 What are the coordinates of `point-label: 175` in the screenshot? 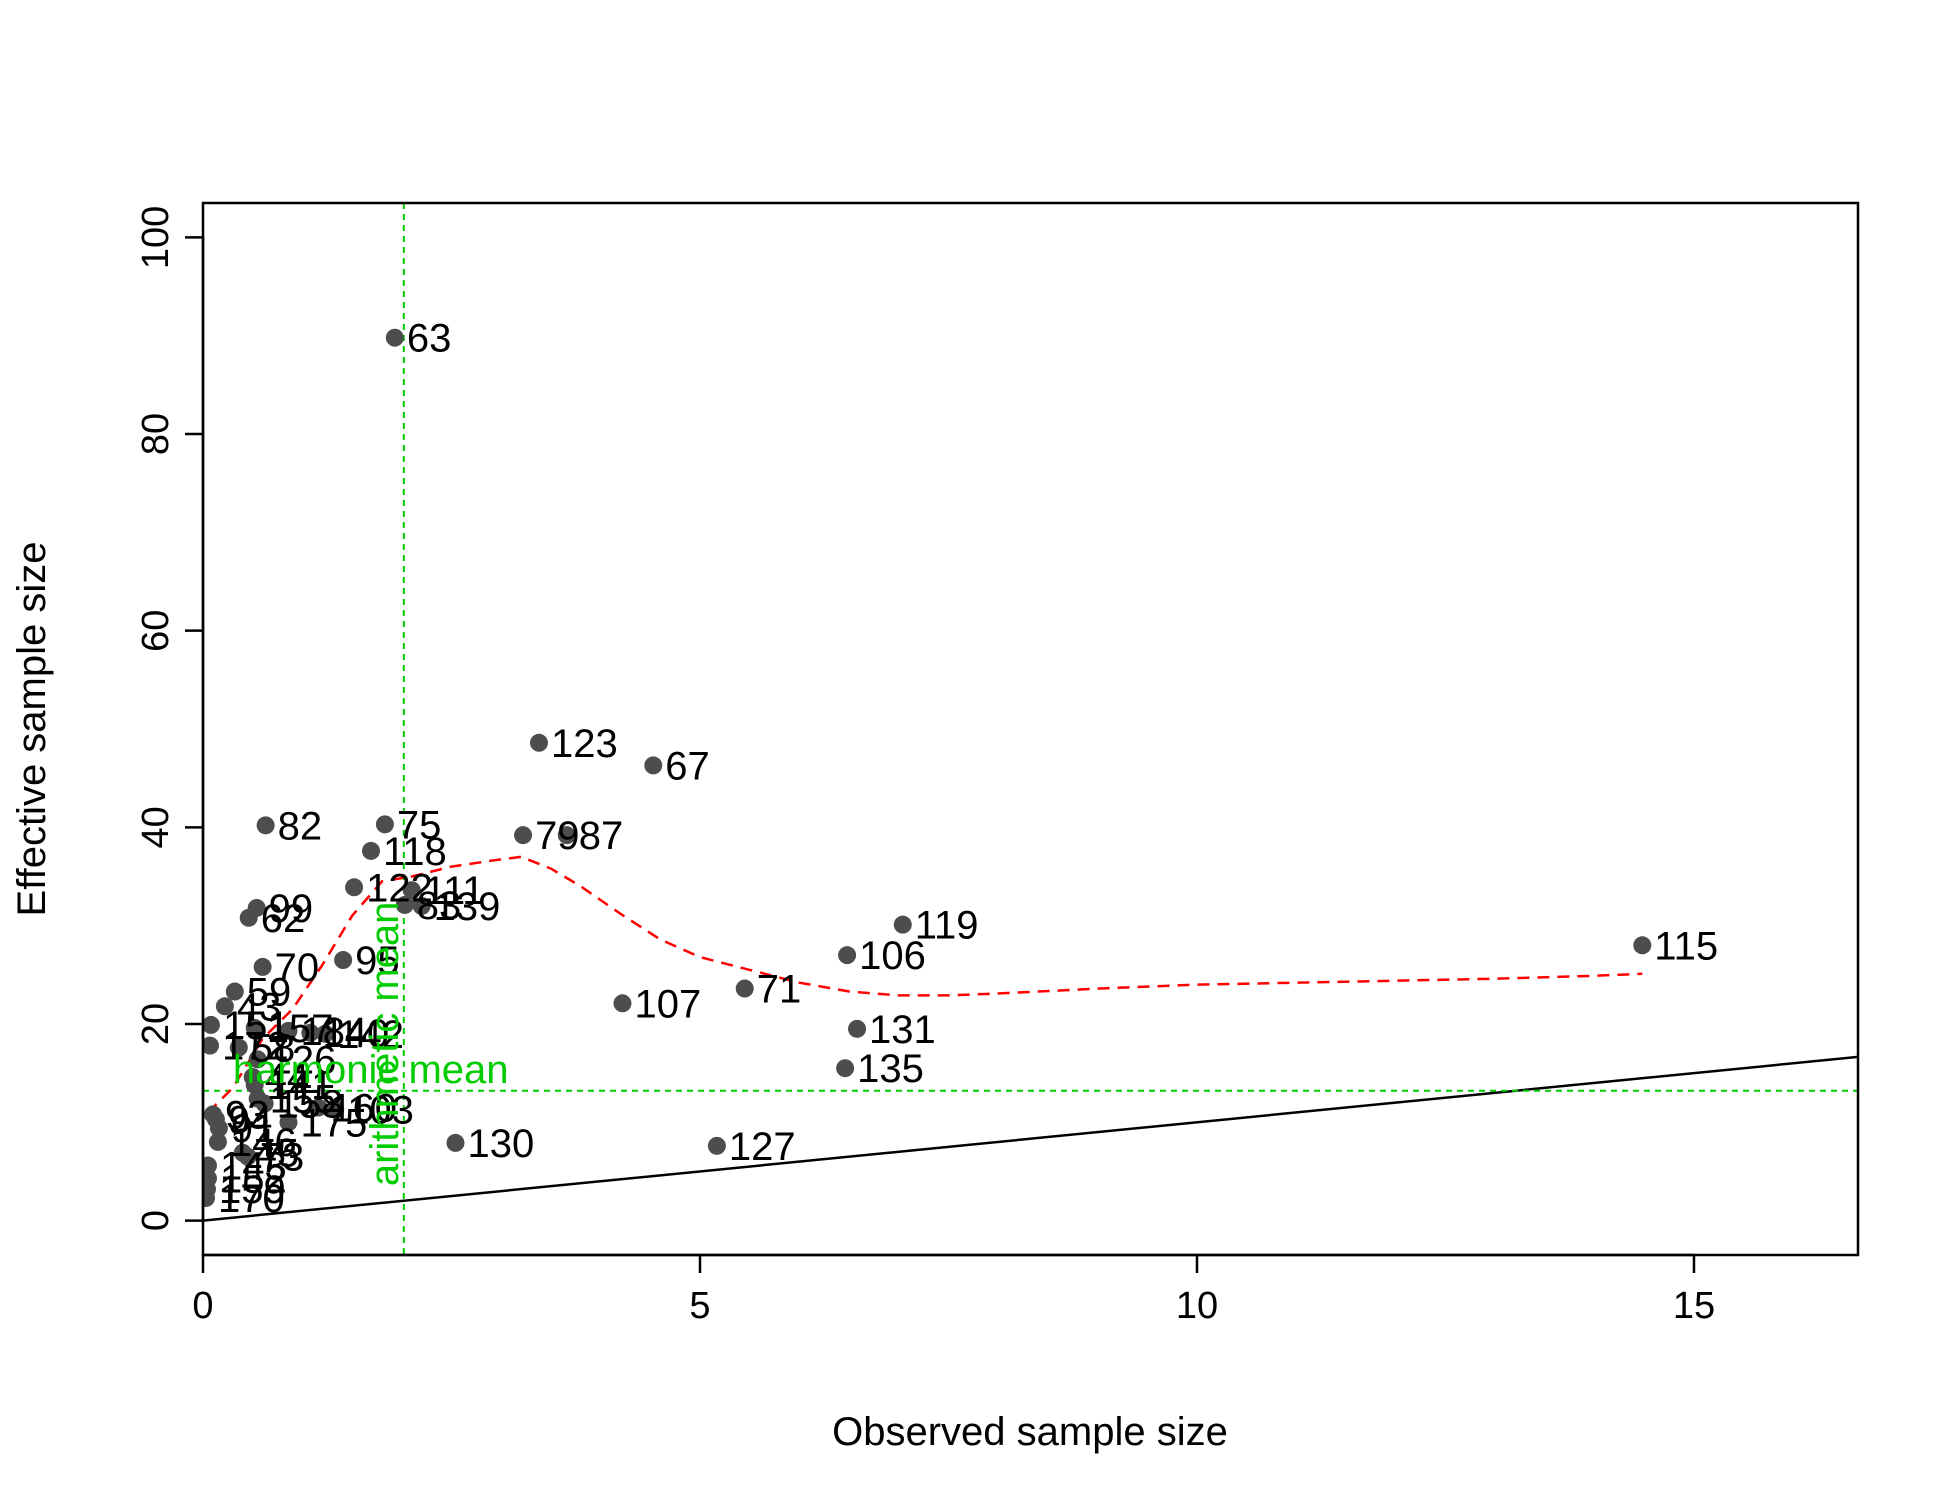 It's located at (333, 1123).